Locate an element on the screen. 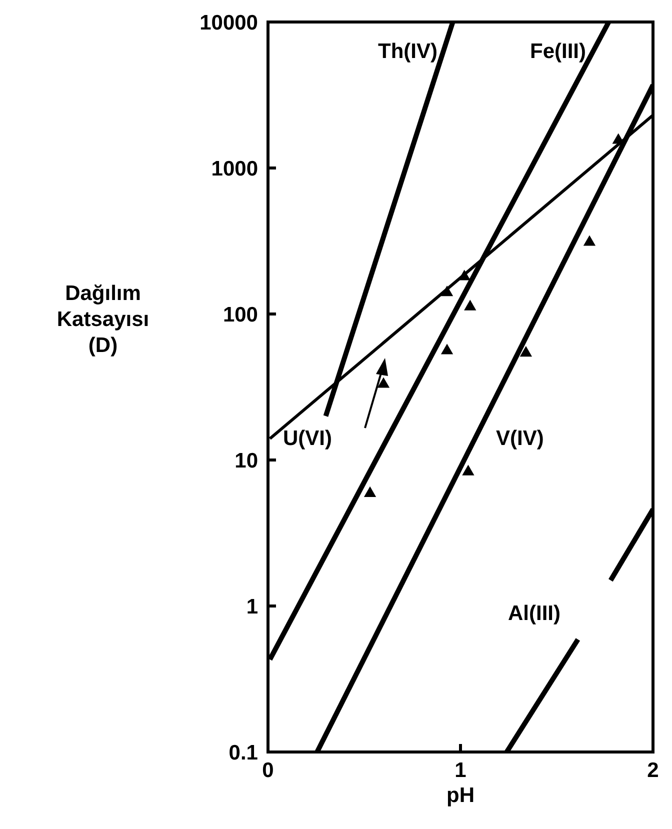 The height and width of the screenshot is (829, 672). series-label: Al(III) is located at coordinates (534, 613).